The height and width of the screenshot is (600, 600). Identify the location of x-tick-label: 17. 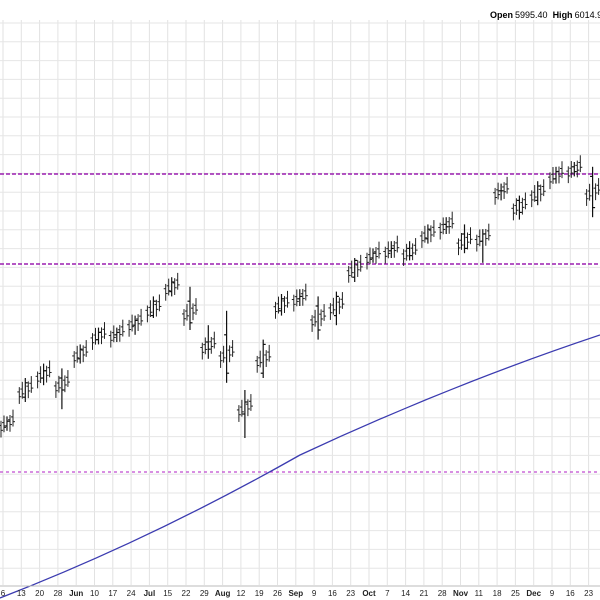
(112, 593).